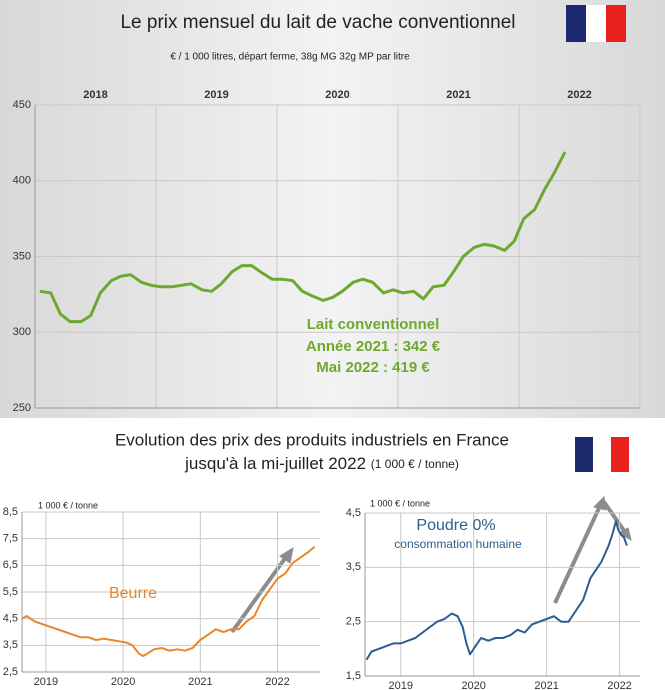  Describe the element at coordinates (602, 454) in the screenshot. I see `flag-bottom` at that location.